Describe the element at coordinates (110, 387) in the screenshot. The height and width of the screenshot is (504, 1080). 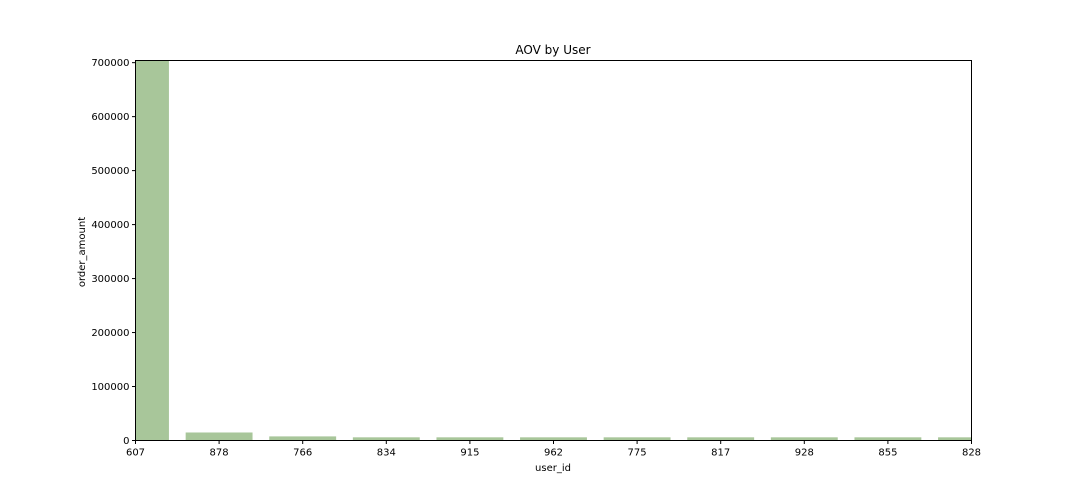
I see `y-tick-label: 100000` at that location.